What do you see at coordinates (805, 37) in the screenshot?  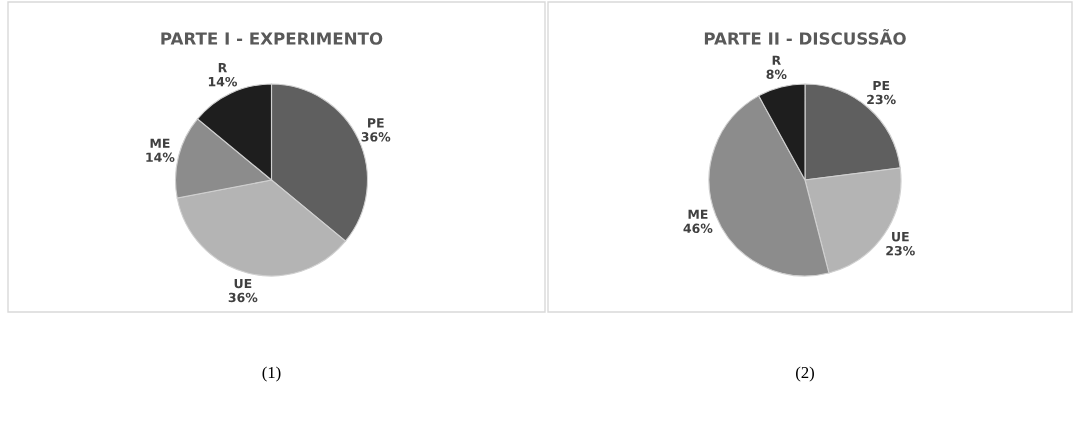 I see `chart-title: PARTE II - DISCUSSÃO` at bounding box center [805, 37].